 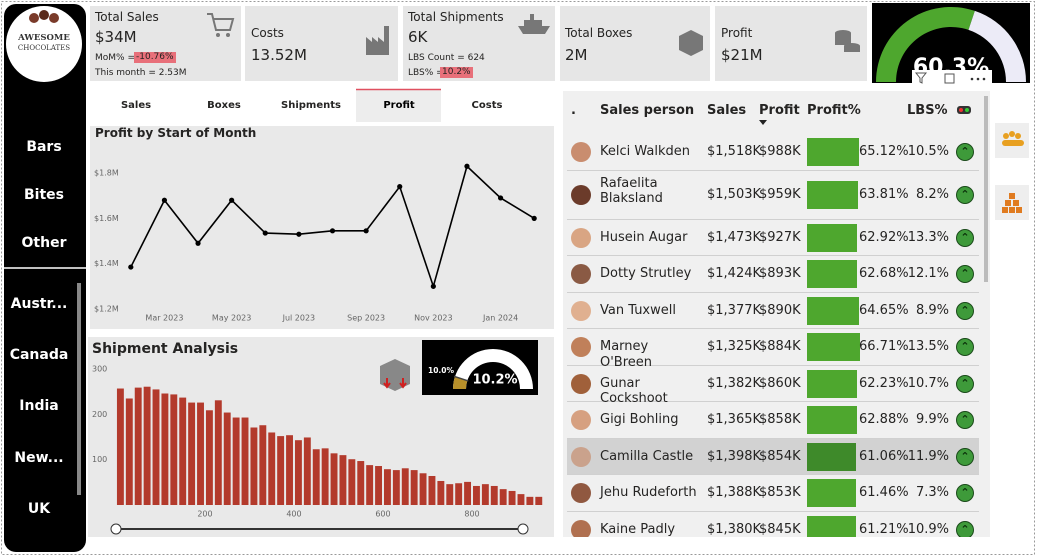 I want to click on side-button, so click(x=1012, y=202).